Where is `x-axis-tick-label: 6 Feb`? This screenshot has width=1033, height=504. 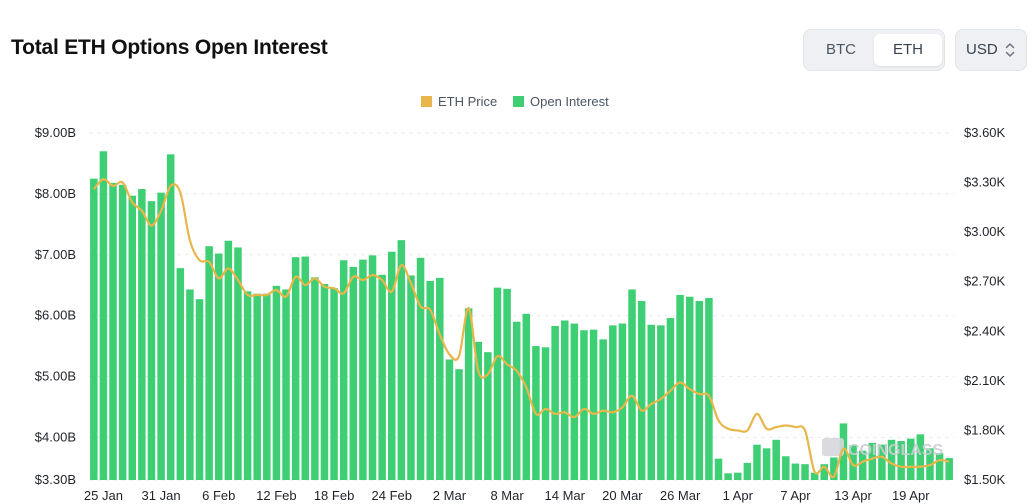
x-axis-tick-label: 6 Feb is located at coordinates (218, 495).